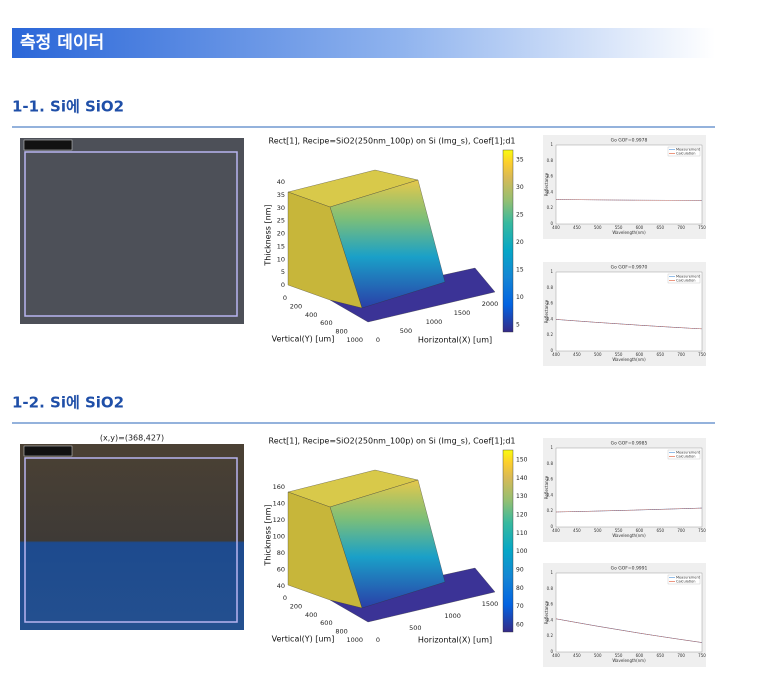 This screenshot has height=679, width=767. I want to click on z-tick-label: 15, so click(281, 246).